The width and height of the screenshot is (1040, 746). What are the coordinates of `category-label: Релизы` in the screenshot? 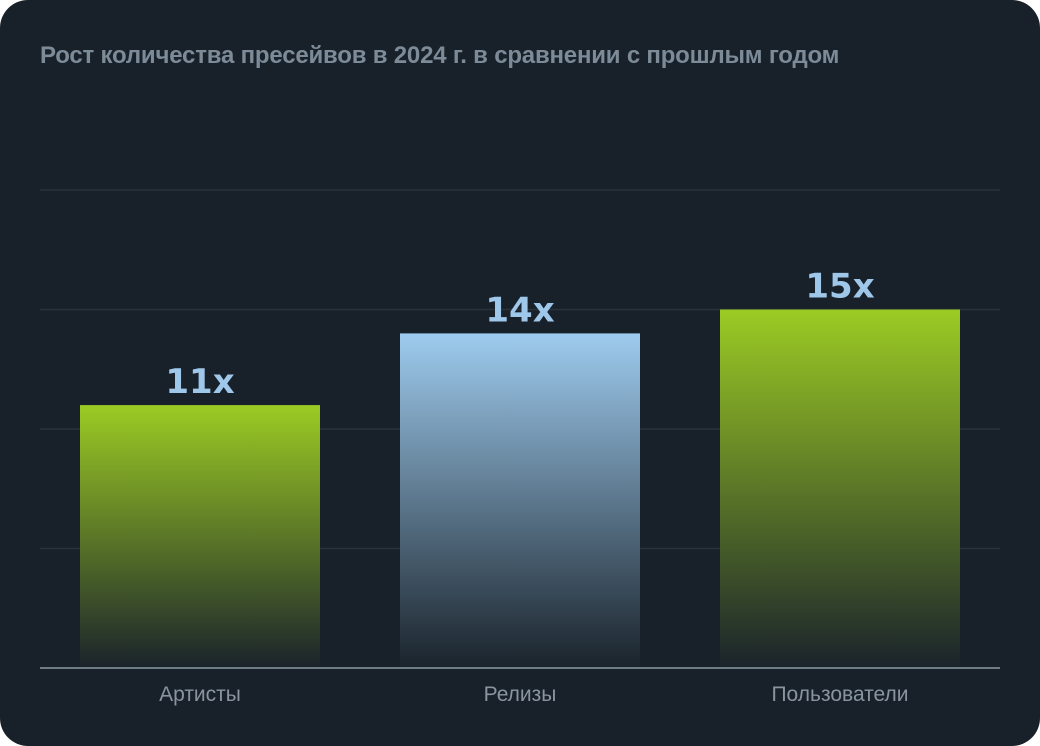 It's located at (520, 694).